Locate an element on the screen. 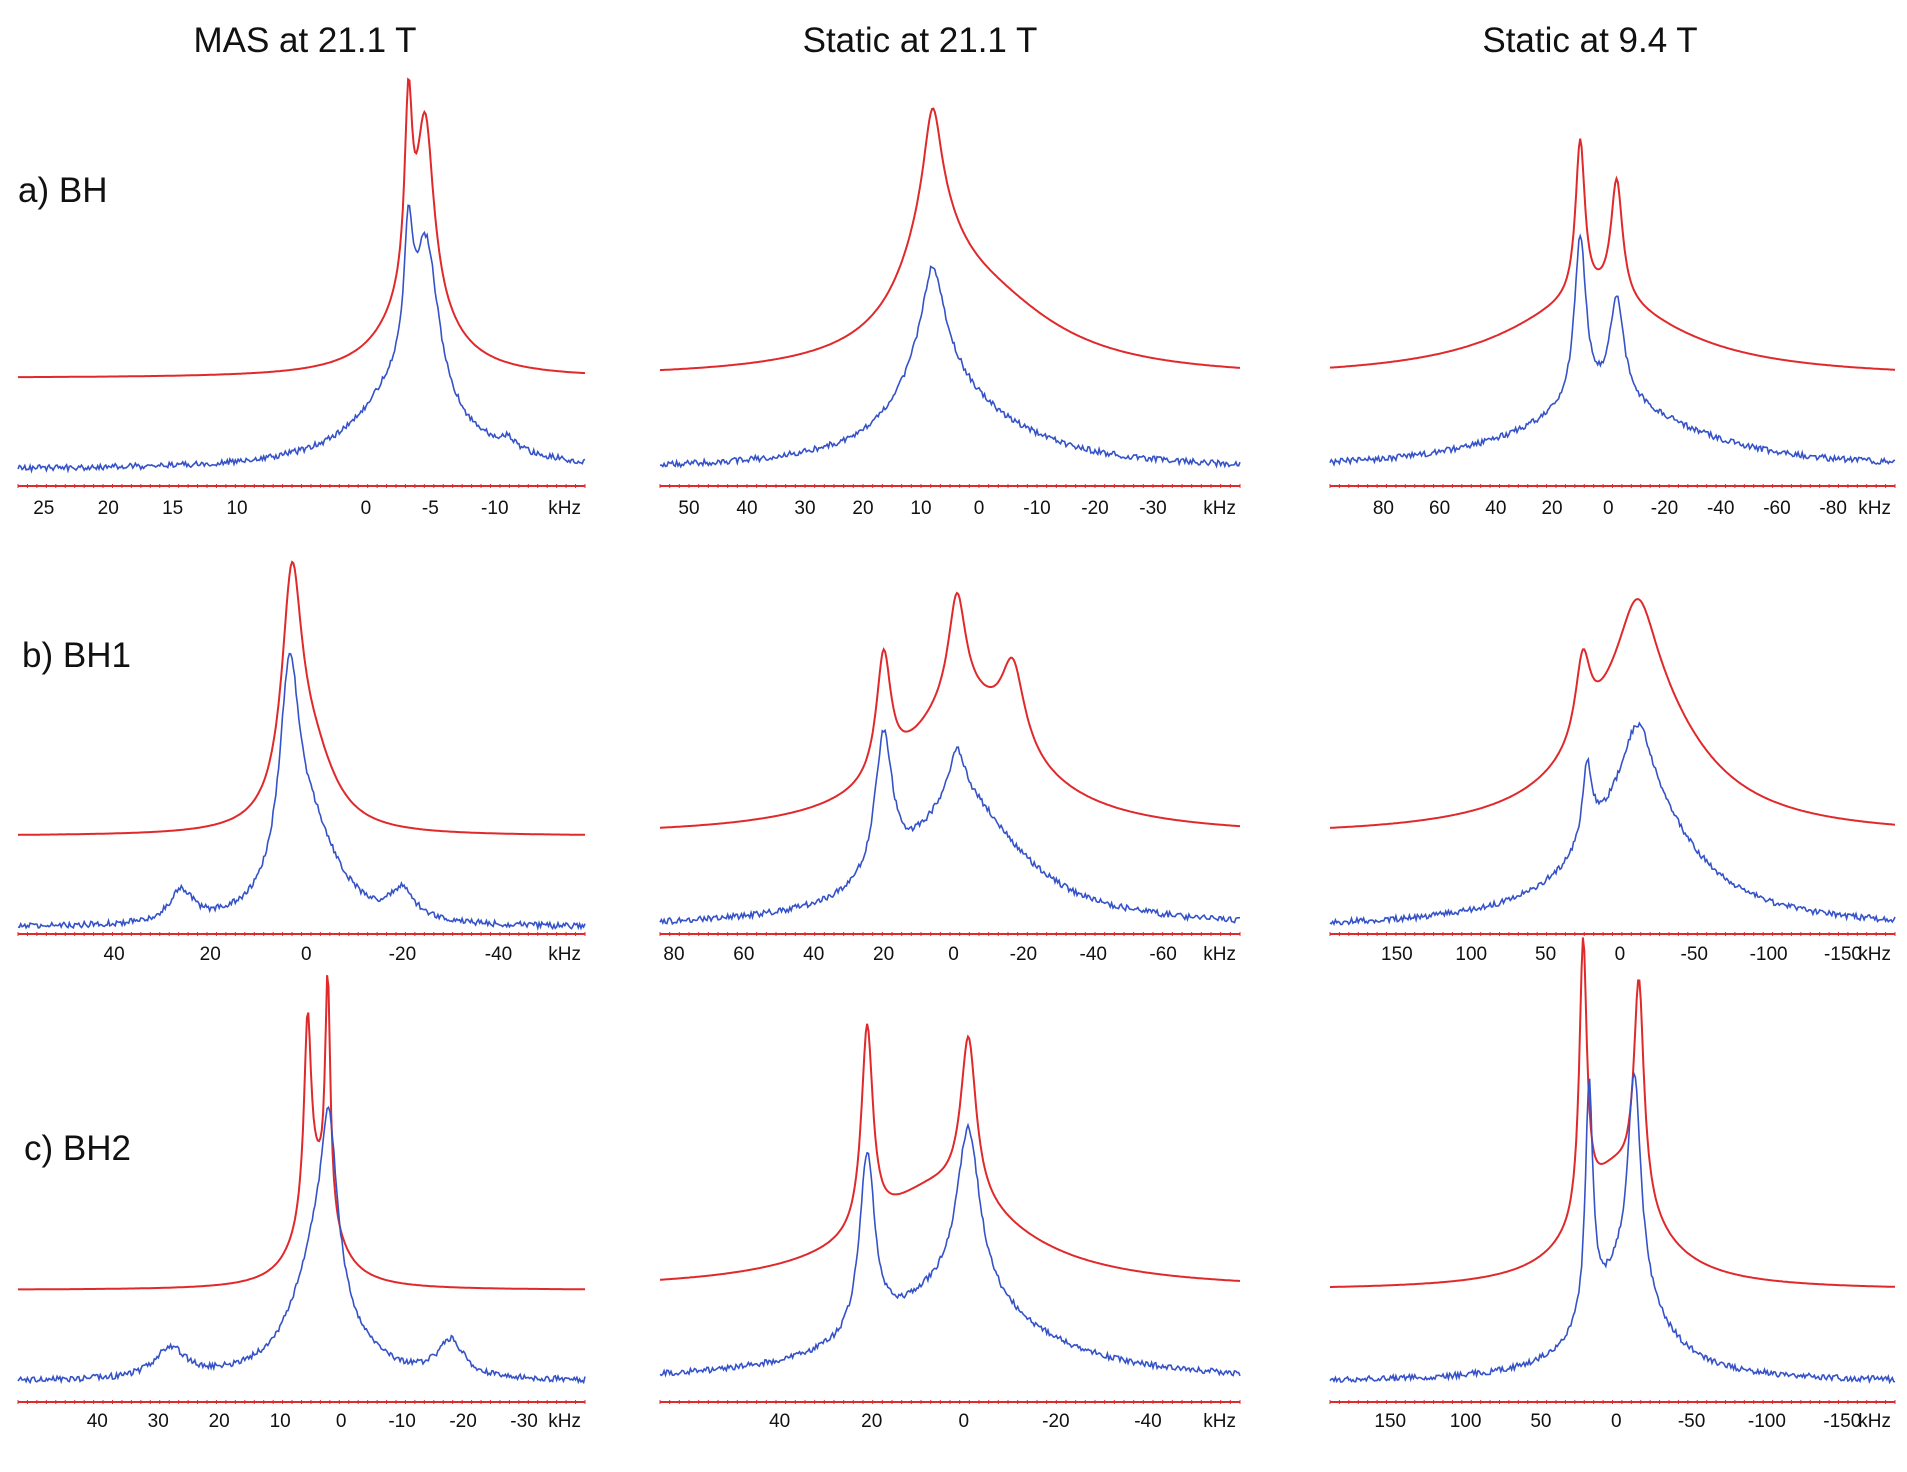  spectrum-panel-a-mas: 25 20 15 10 0 -5 -10 kHz is located at coordinates (301, 298).